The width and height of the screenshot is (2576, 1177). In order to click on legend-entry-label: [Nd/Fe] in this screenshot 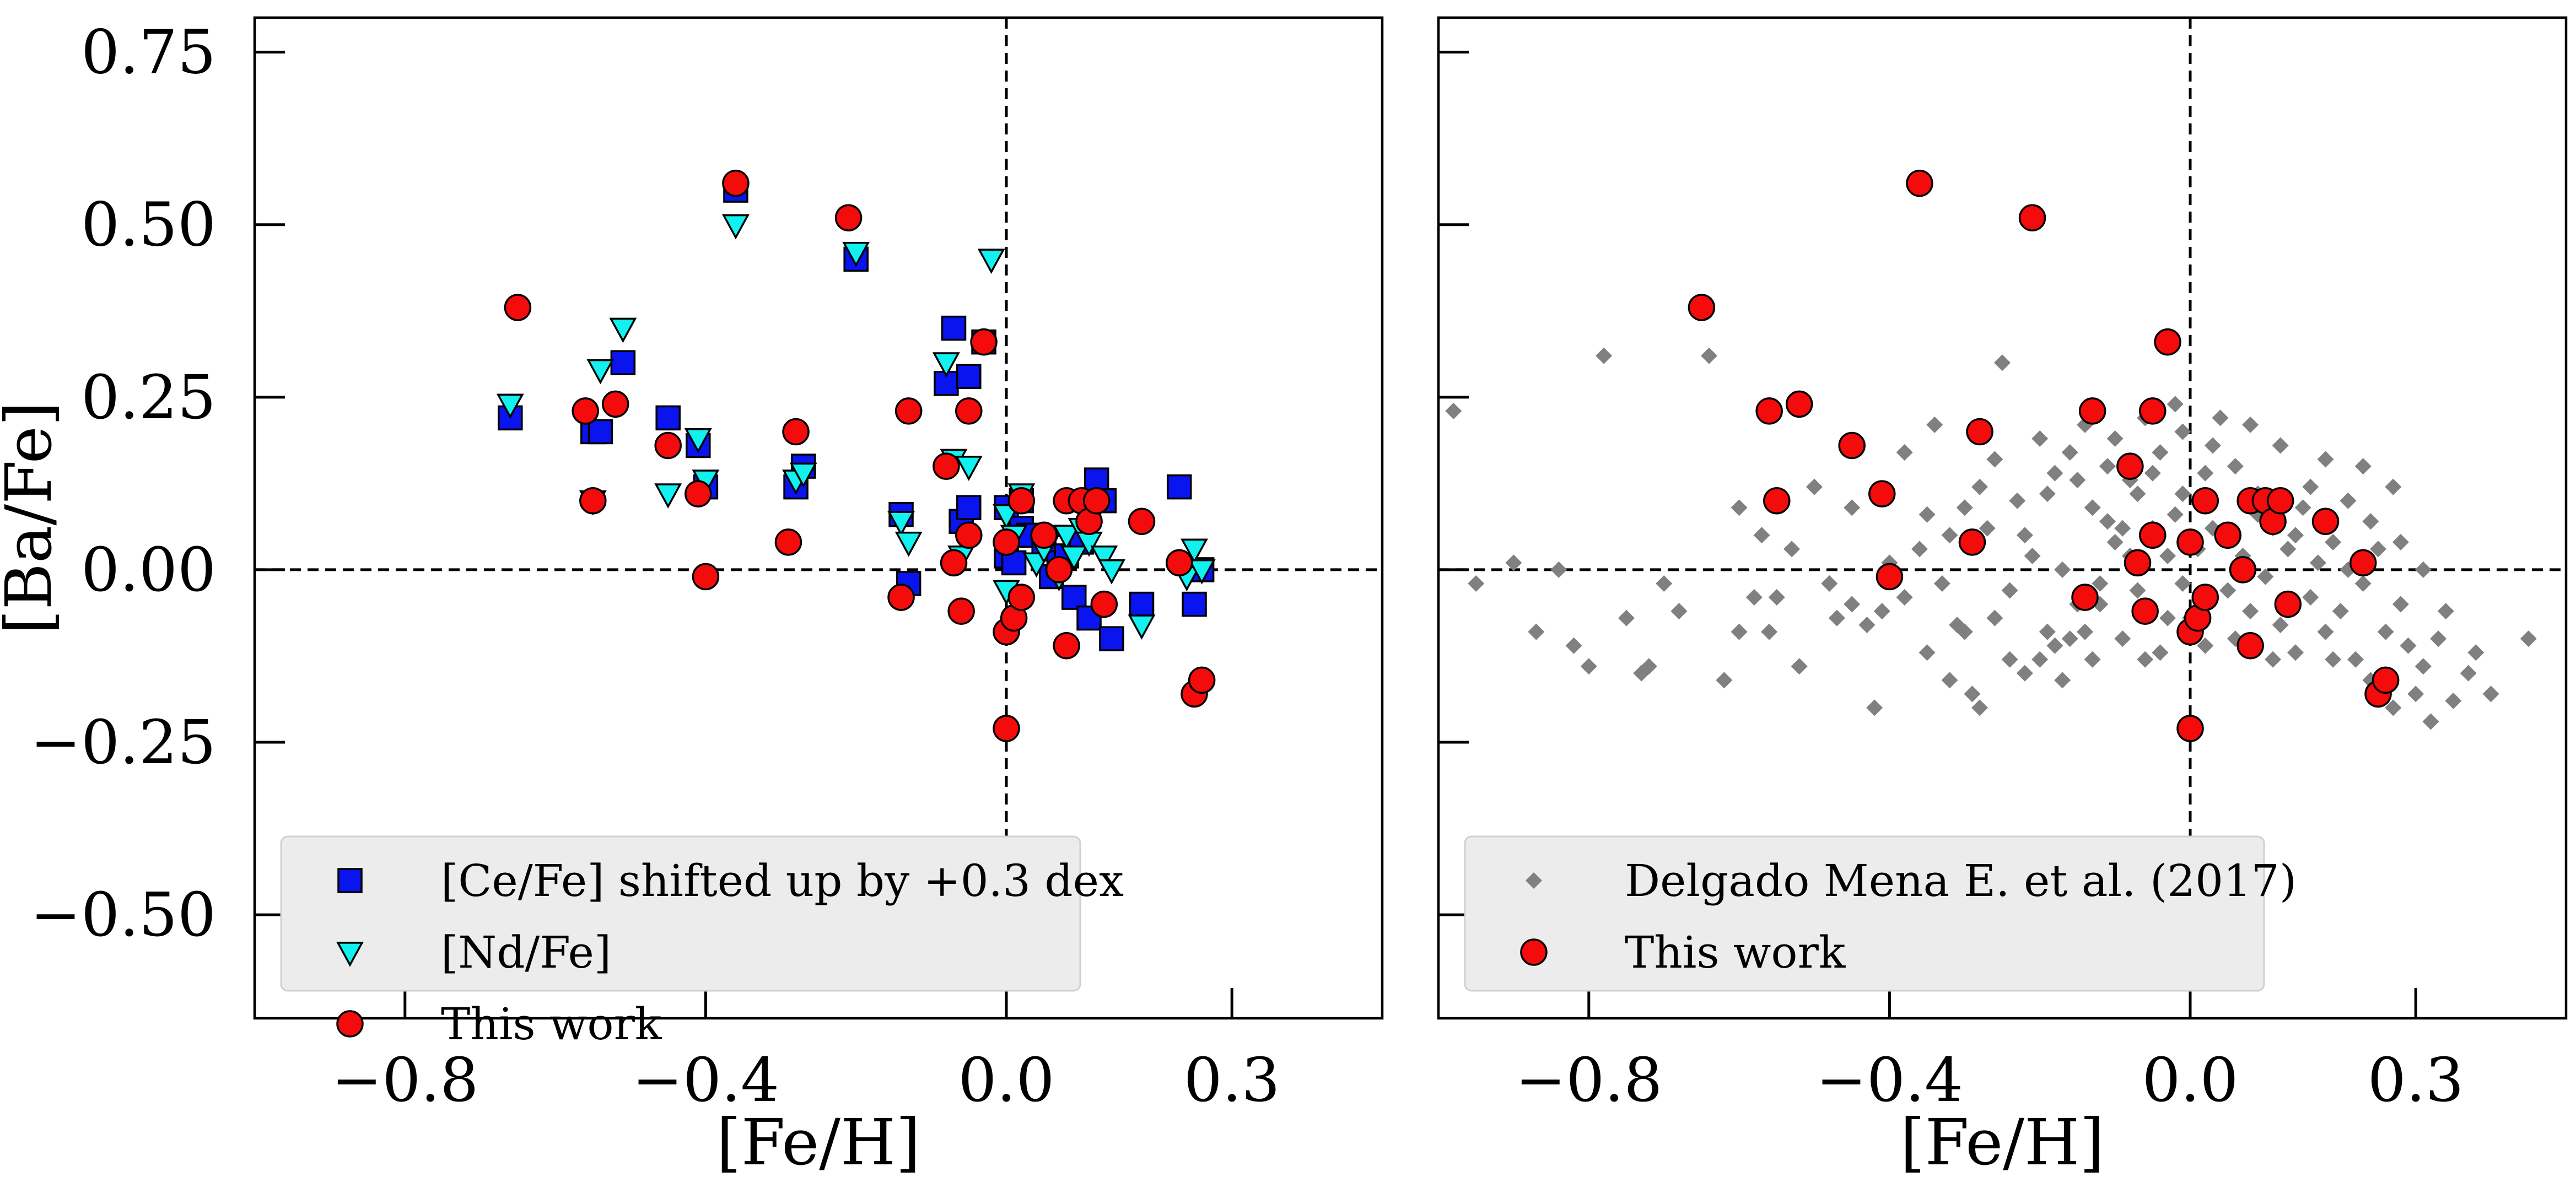, I will do `click(526, 952)`.